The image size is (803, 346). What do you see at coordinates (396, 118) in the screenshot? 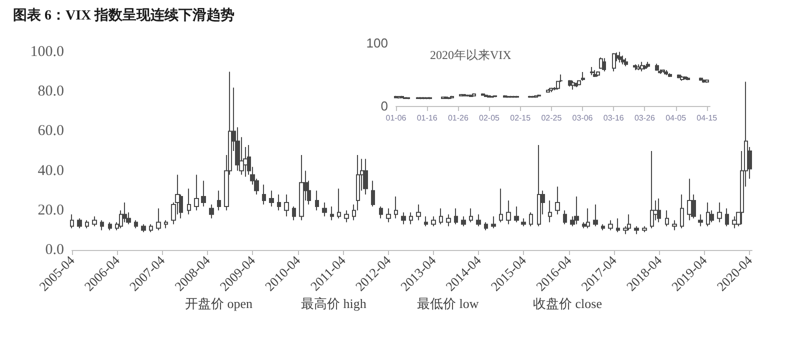
I see `x-tick-label: 01-06` at bounding box center [396, 118].